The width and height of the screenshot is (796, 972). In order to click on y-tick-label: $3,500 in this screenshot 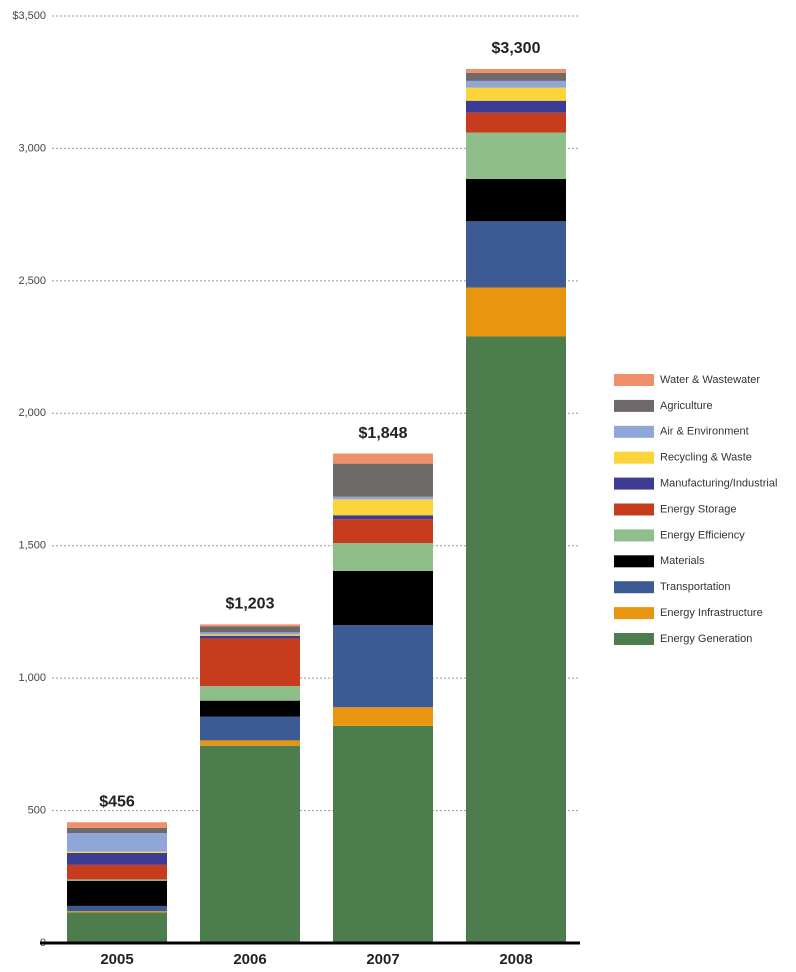, I will do `click(29, 16)`.